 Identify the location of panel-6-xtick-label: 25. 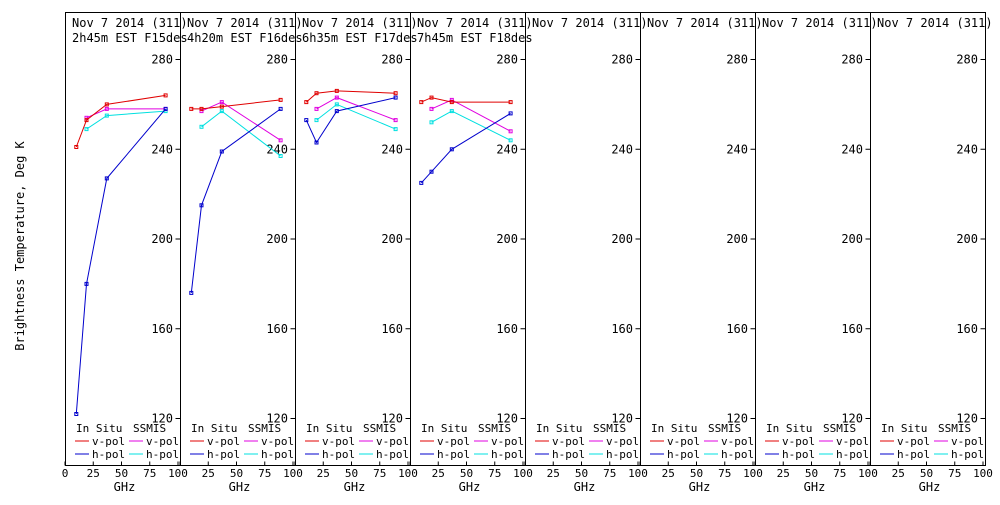
(668, 473).